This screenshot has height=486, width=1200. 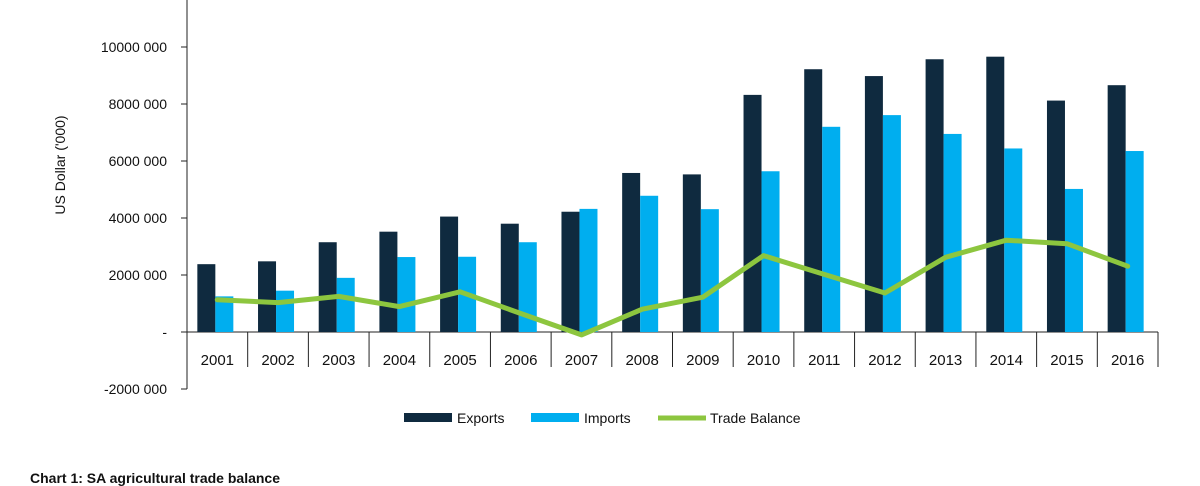 I want to click on y-tick-label: 6000 000, so click(x=138, y=161).